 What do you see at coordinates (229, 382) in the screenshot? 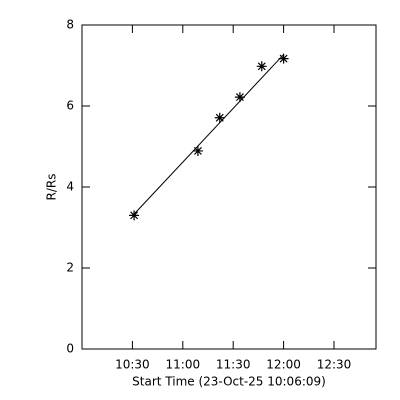
I see `x-axis-label: Start Time (23-Oct-25 10:06:09)` at bounding box center [229, 382].